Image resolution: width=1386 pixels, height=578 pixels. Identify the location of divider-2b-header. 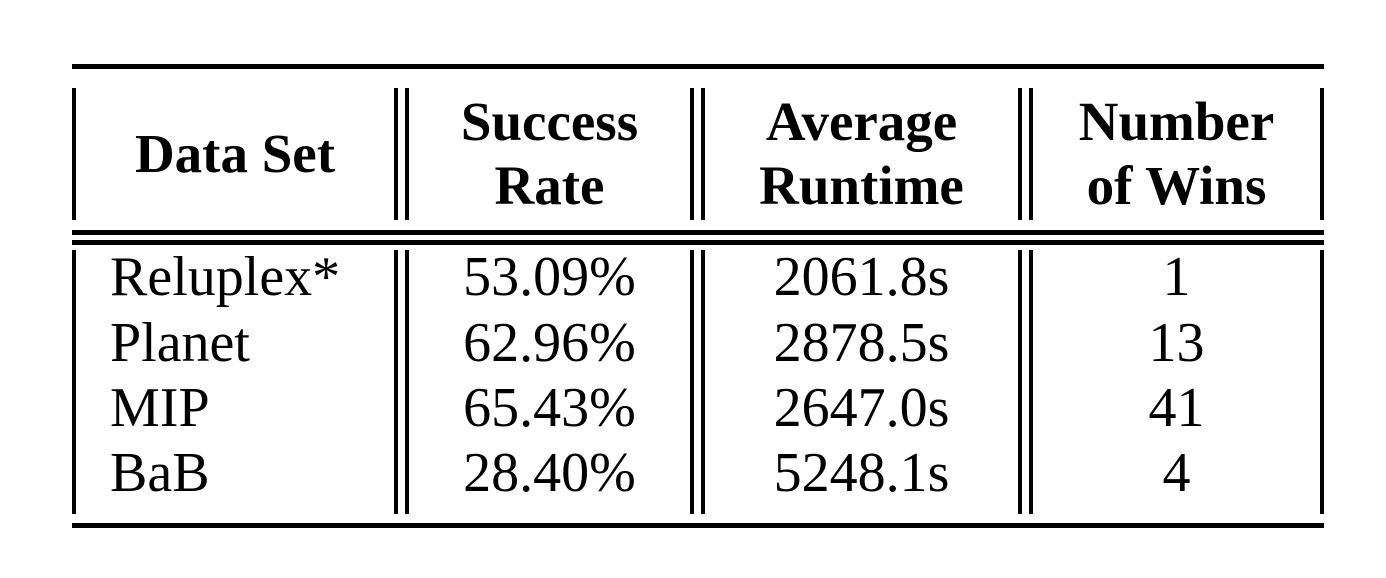
(703, 154).